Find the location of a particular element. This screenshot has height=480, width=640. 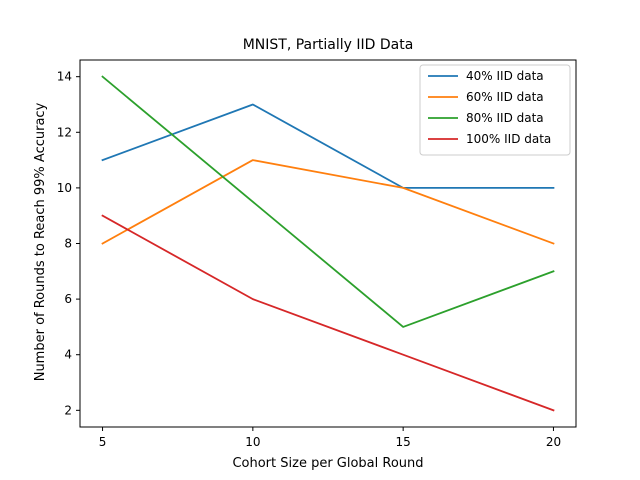

x-tick-label: 5 is located at coordinates (103, 442).